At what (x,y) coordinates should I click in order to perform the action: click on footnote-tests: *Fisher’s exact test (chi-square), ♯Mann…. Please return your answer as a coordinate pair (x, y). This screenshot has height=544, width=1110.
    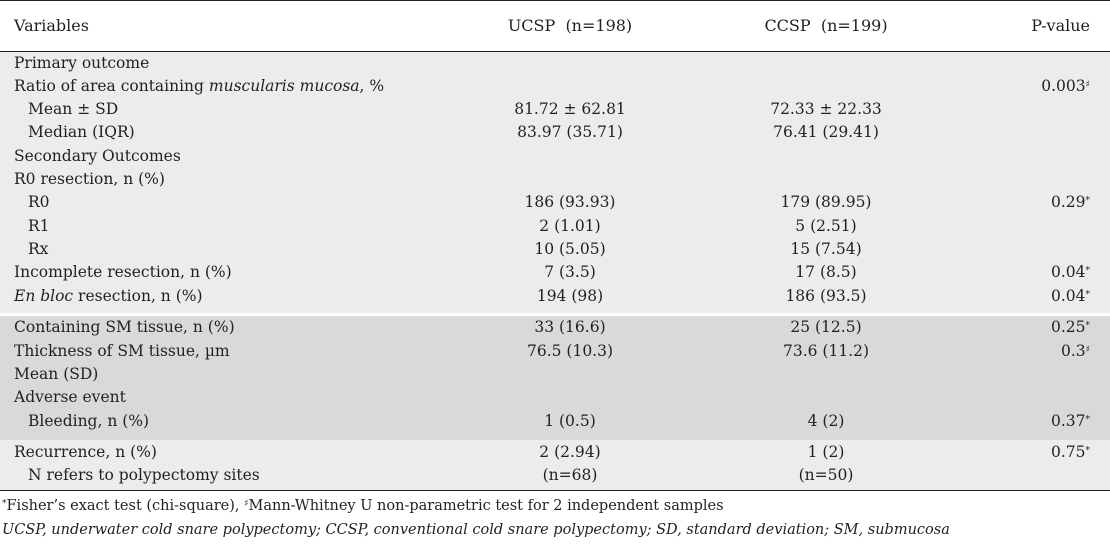
    Looking at the image, I should click on (363, 506).